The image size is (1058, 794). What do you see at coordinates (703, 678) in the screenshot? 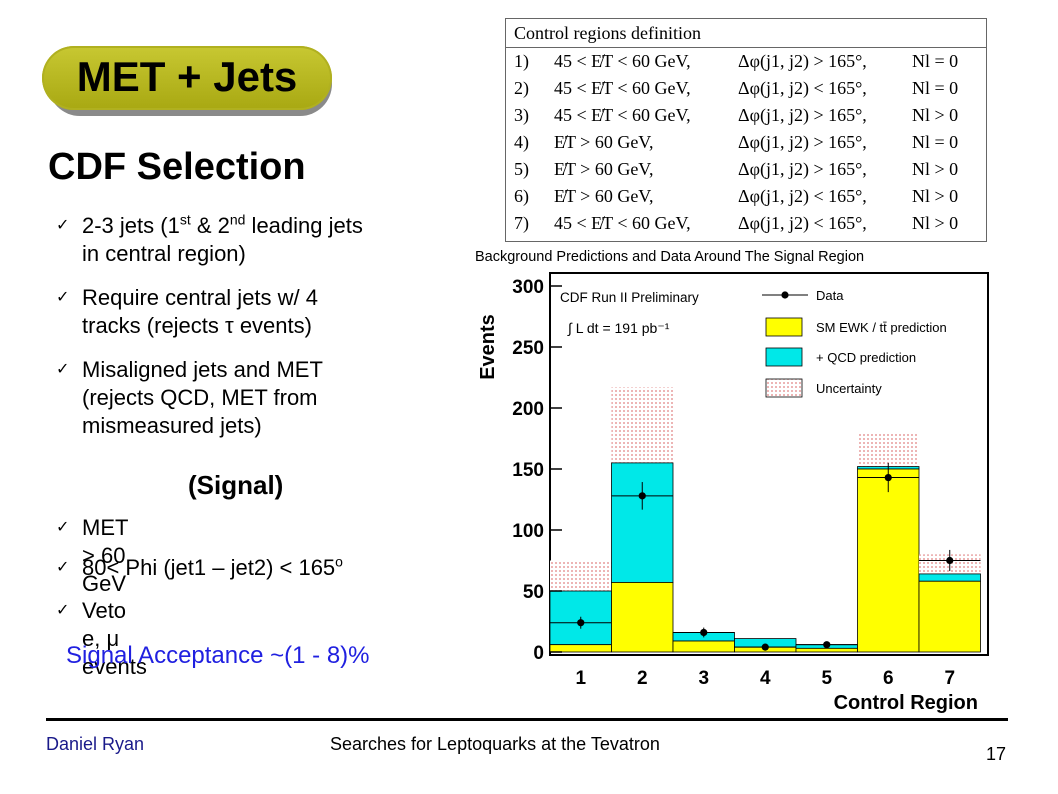
I see `x-tick-label: 3` at bounding box center [703, 678].